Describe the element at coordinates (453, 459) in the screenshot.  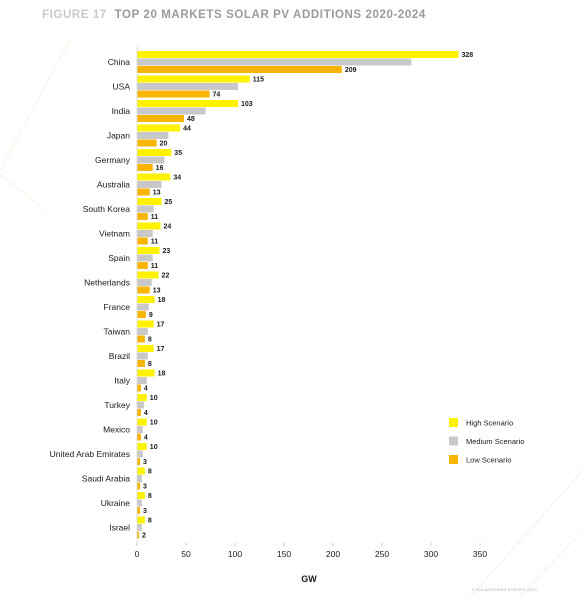
I see `legend-swatch-low-scenario` at that location.